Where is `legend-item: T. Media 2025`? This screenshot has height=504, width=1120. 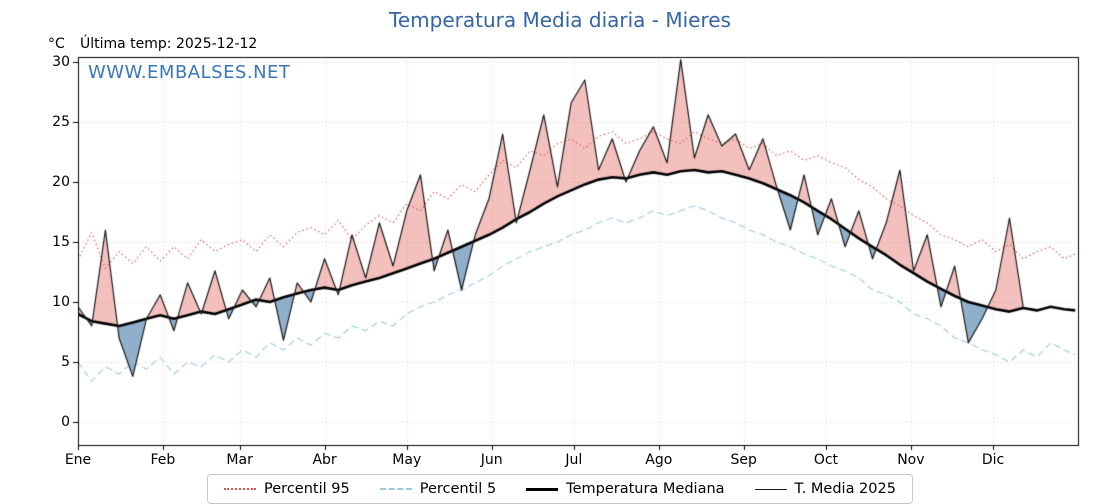
legend-item: T. Media 2025 is located at coordinates (825, 489).